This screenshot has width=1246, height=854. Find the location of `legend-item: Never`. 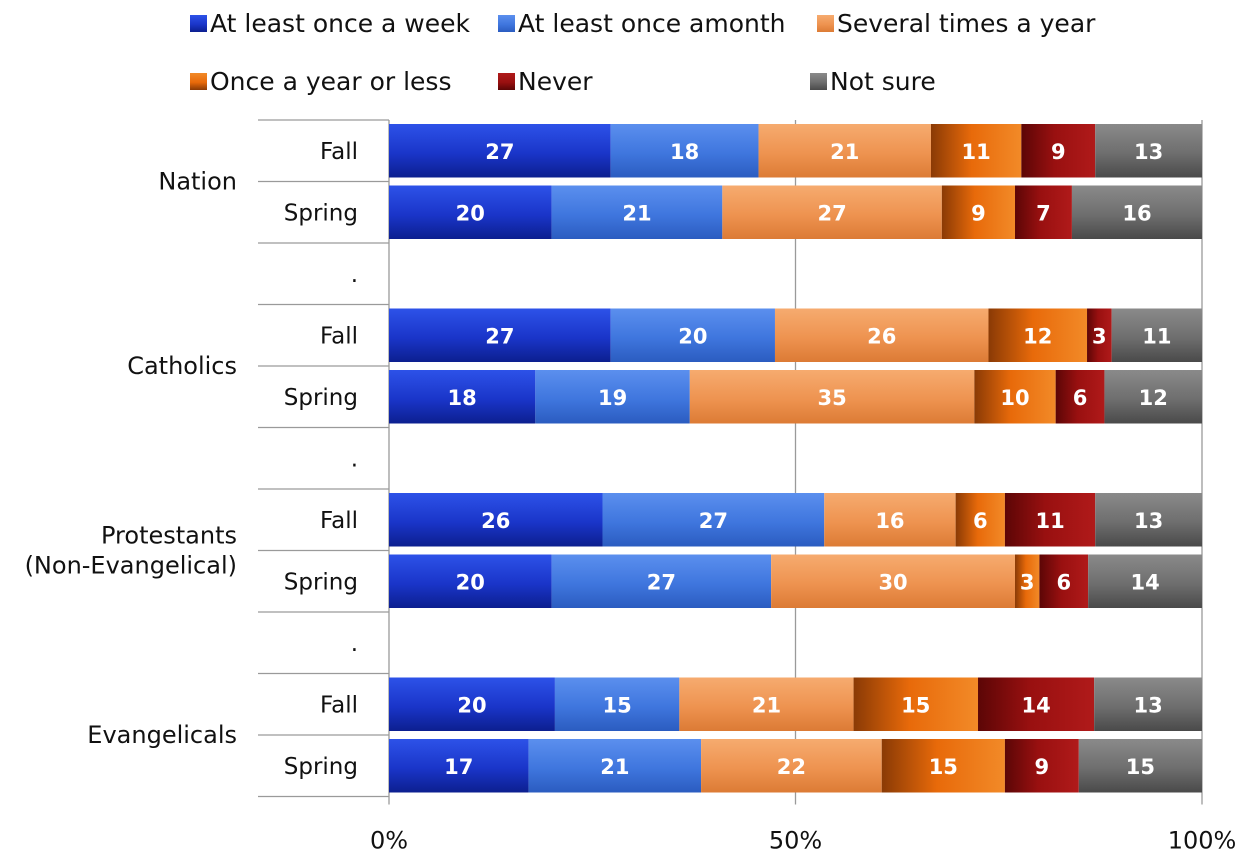

legend-item: Never is located at coordinates (545, 81).